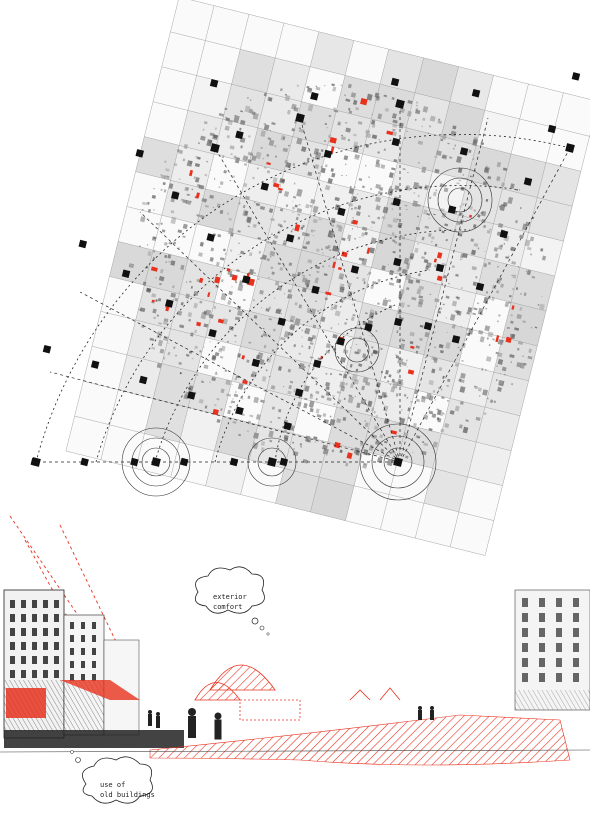 The image size is (590, 832). I want to click on exterior-comfort-line2: comfort, so click(228, 607).